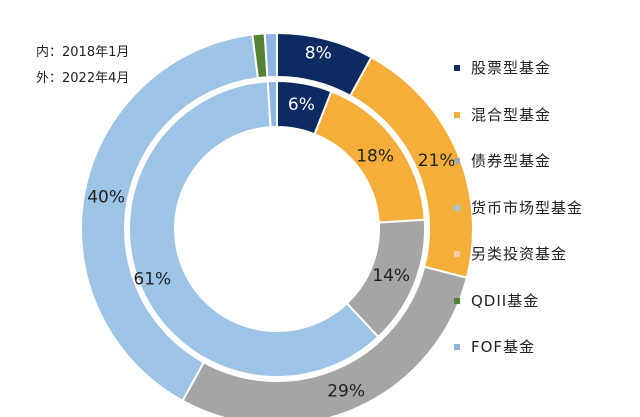  Describe the element at coordinates (83, 52) in the screenshot. I see `inner-ring-note: 内：2018年1月` at that location.